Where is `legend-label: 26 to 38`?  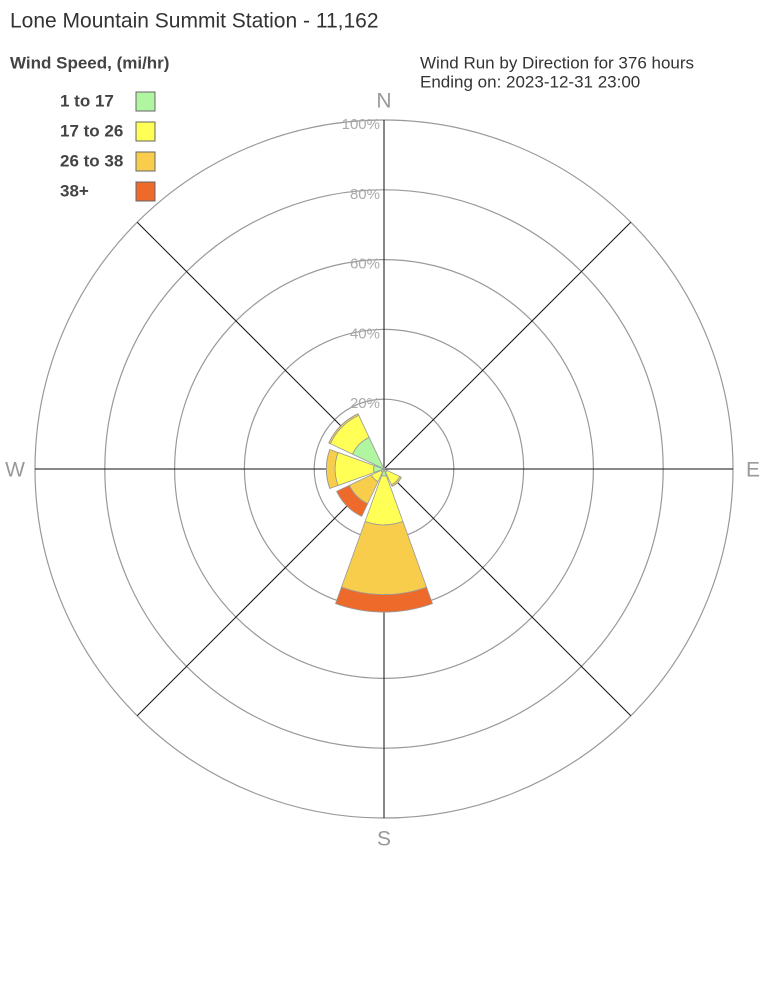 legend-label: 26 to 38 is located at coordinates (91, 160).